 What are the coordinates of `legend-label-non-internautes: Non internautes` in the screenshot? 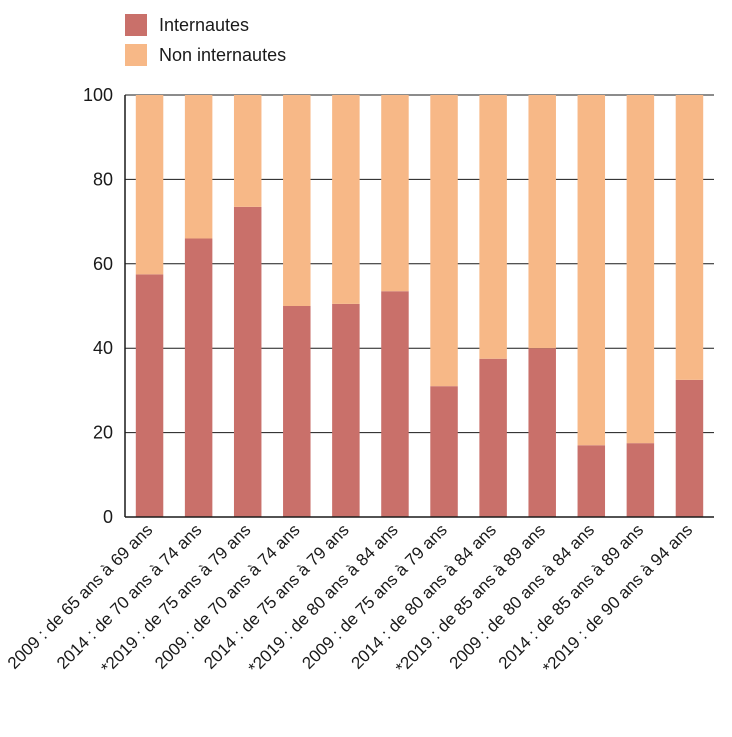 It's located at (223, 54).